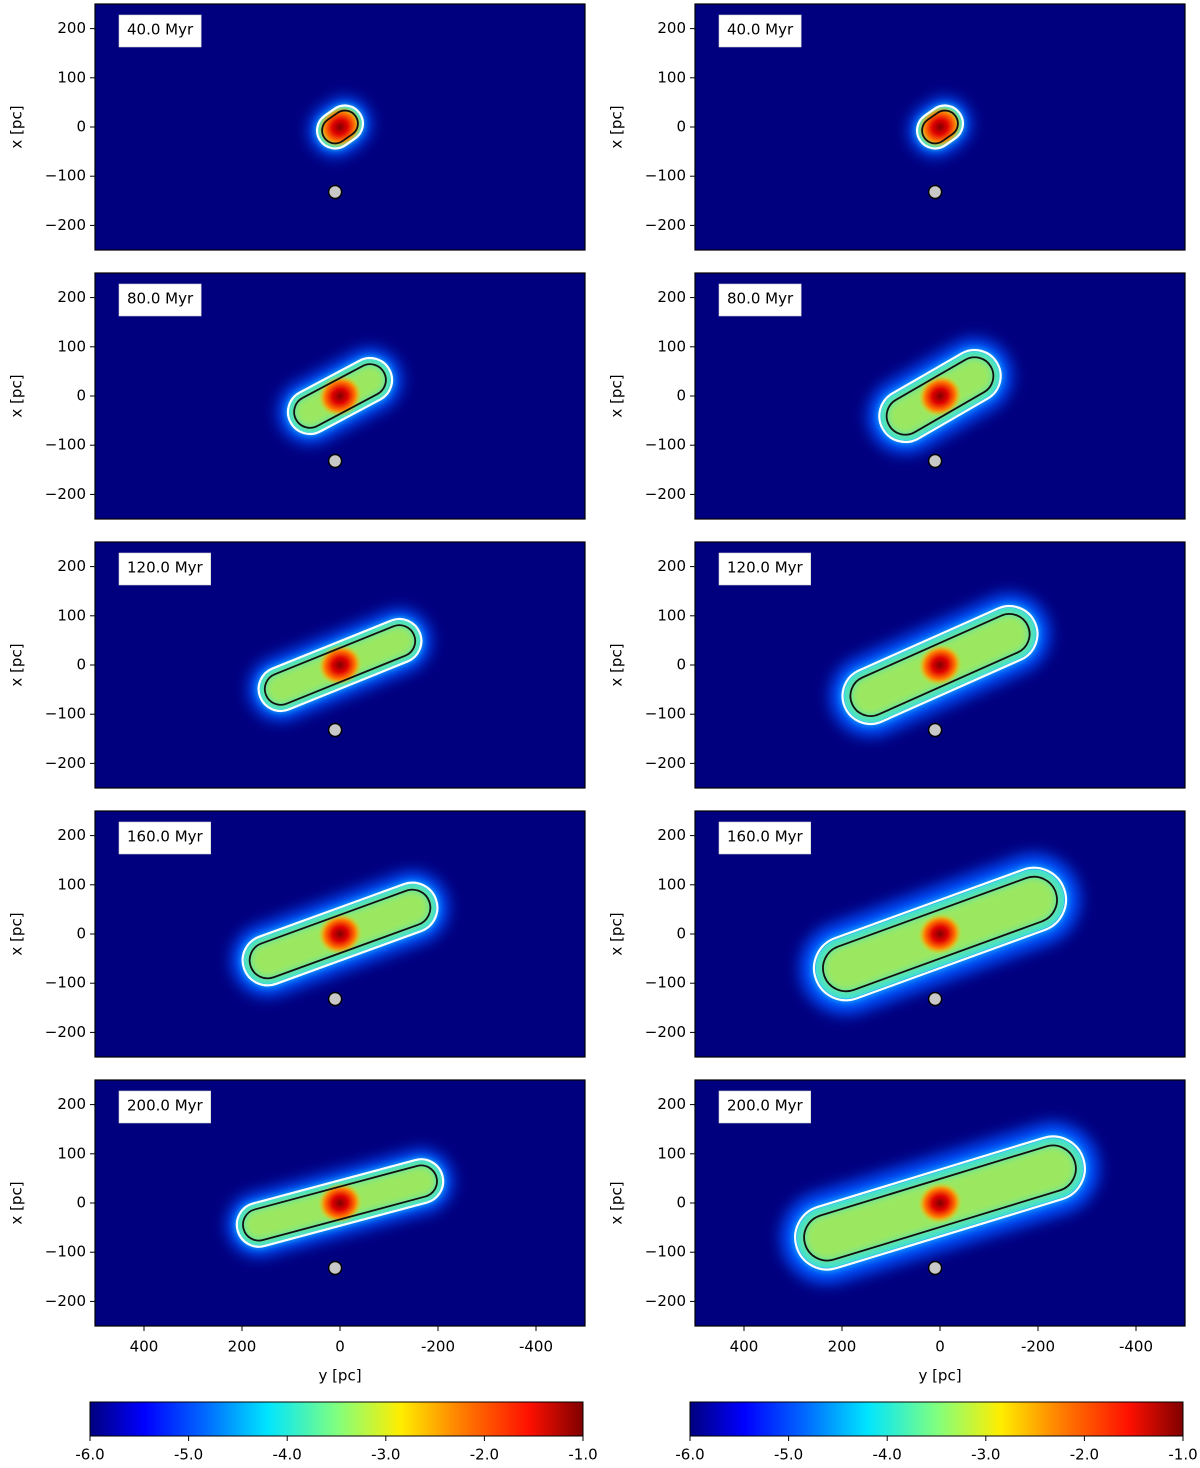 The height and width of the screenshot is (1468, 1200). I want to click on x-tick-label: 0, so click(940, 1347).